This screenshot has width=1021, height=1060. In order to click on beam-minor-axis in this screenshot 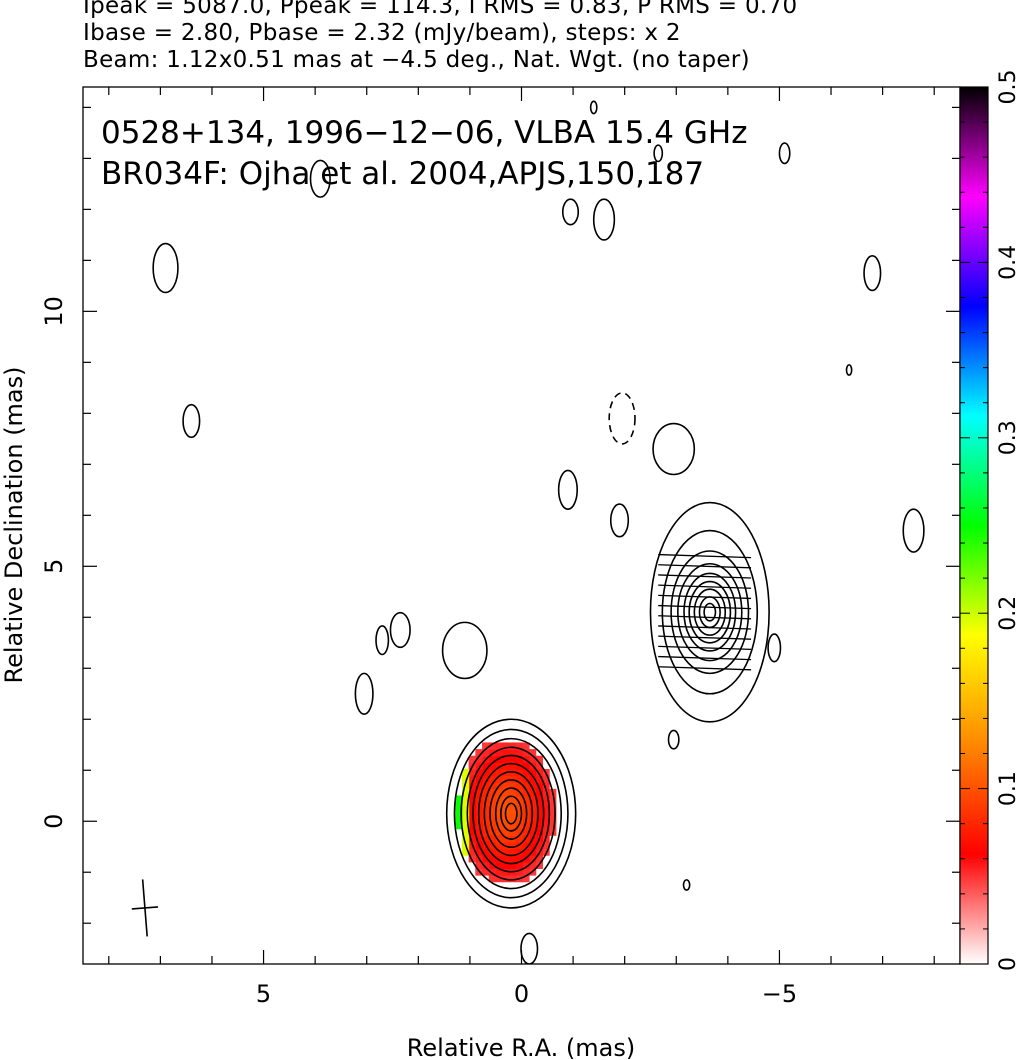, I will do `click(145, 908)`.